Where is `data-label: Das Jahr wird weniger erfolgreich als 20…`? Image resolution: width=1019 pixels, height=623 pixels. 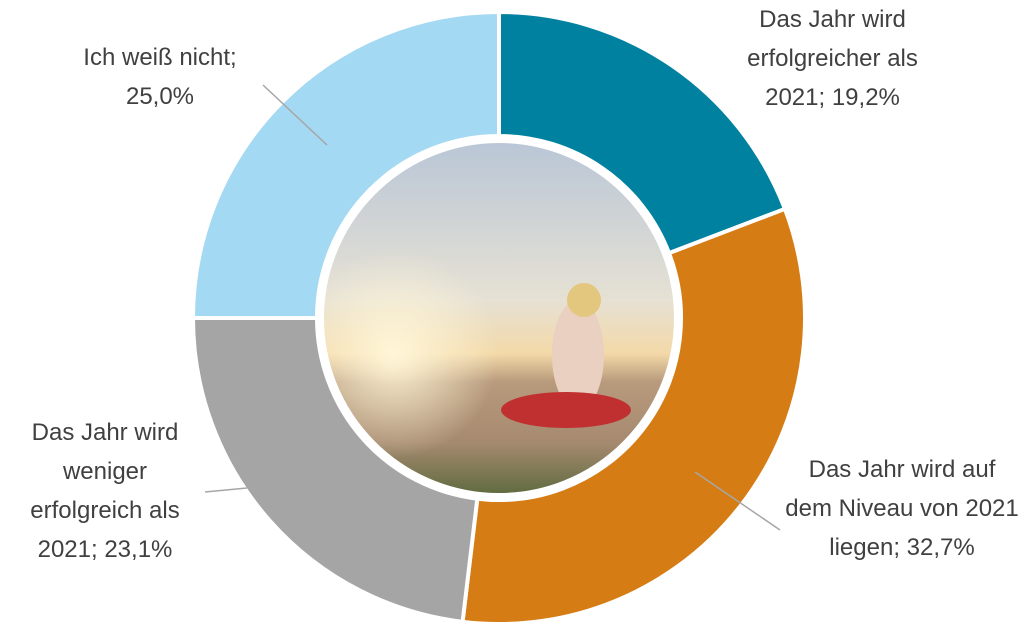 data-label: Das Jahr wird weniger erfolgreich als 20… is located at coordinates (105, 491).